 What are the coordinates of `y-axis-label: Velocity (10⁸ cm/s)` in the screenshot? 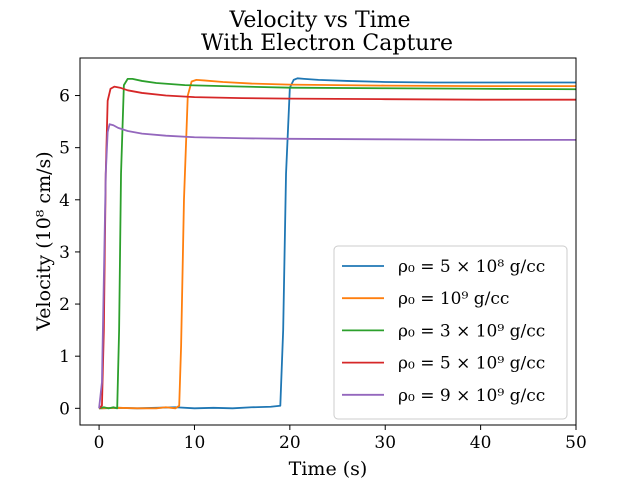 It's located at (44, 241).